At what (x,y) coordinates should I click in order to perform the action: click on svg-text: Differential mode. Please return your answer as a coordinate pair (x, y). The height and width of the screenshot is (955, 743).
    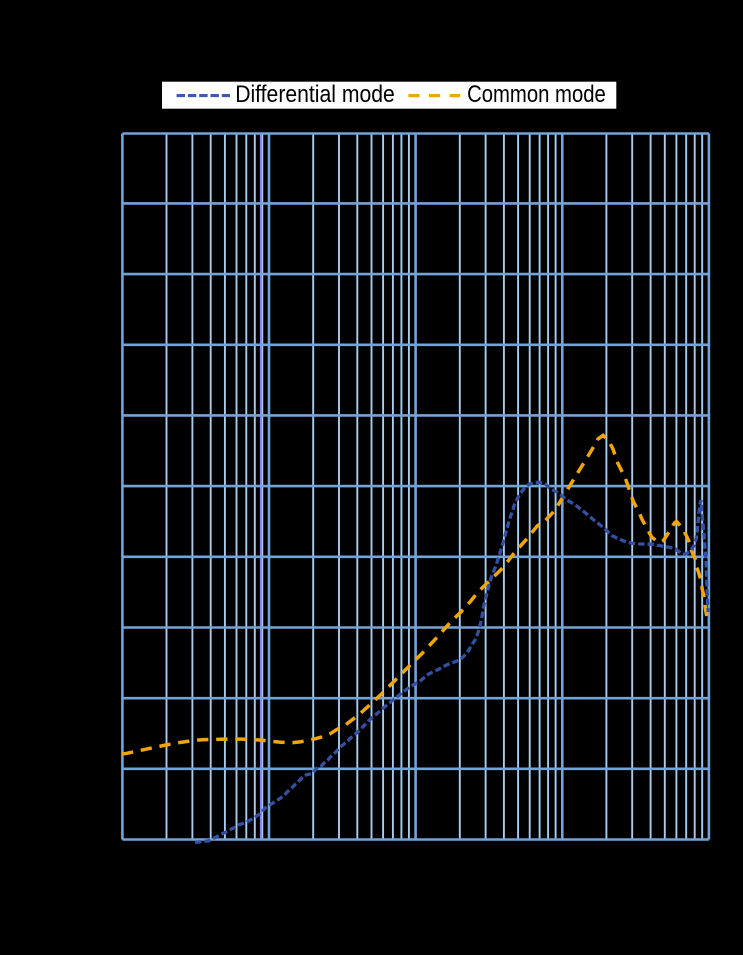
    Looking at the image, I should click on (315, 94).